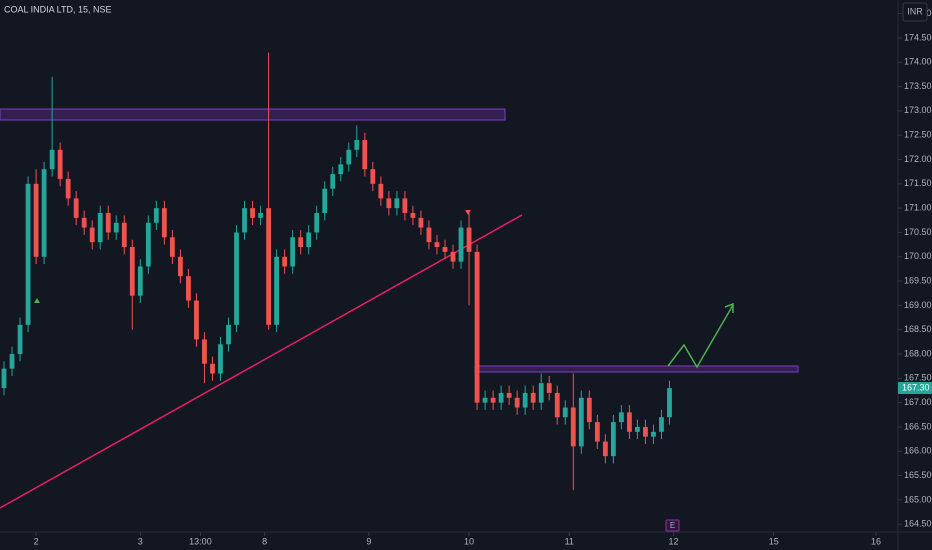 The height and width of the screenshot is (550, 932). Describe the element at coordinates (918, 135) in the screenshot. I see `y-tick-label: 172.50` at that location.